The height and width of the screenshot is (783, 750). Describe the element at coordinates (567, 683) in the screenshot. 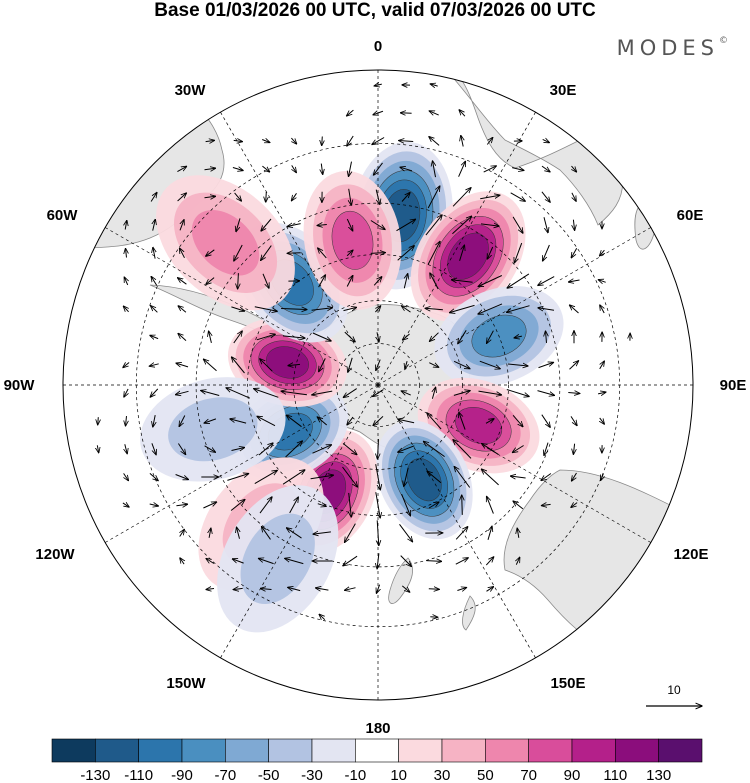

I see `lon-label-150e: 150E` at that location.